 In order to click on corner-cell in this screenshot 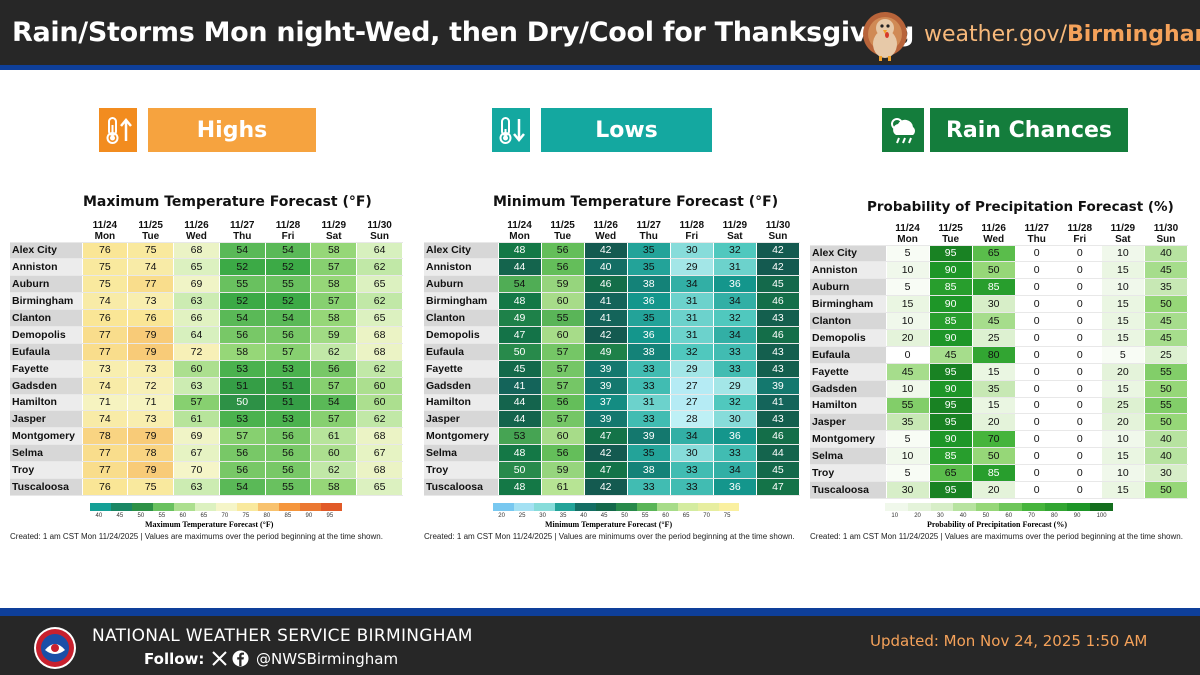, I will do `click(461, 227)`.